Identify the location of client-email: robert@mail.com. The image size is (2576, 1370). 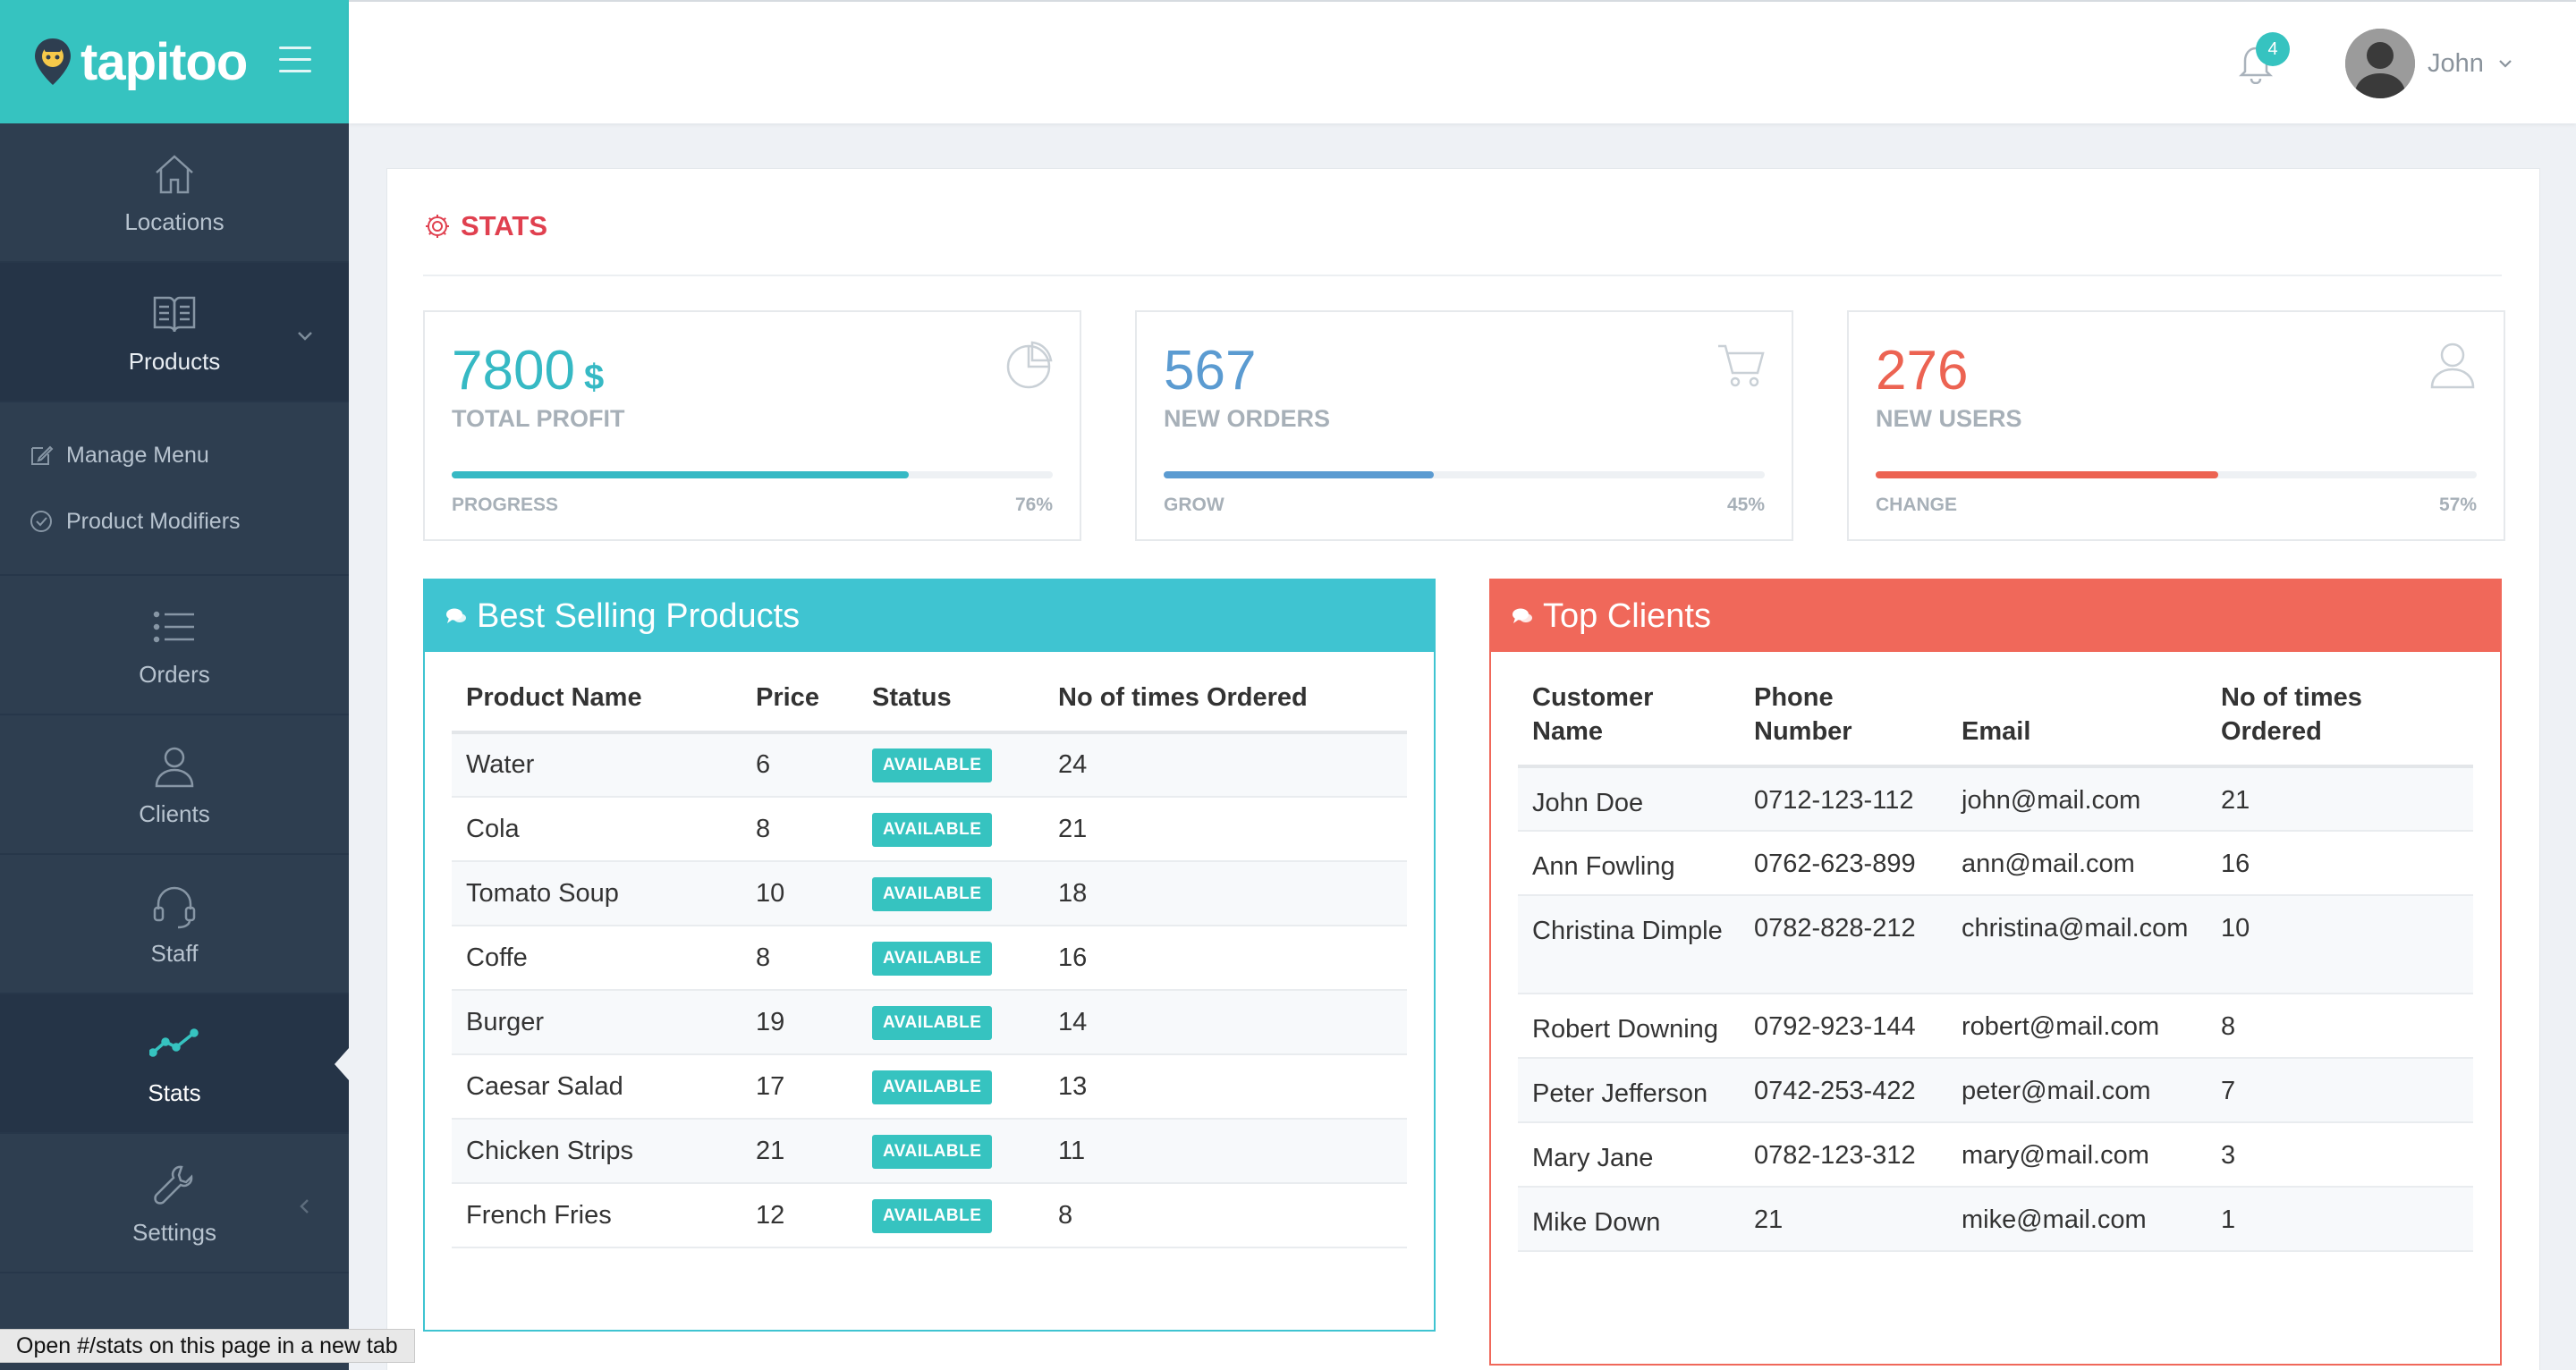
(2077, 1026).